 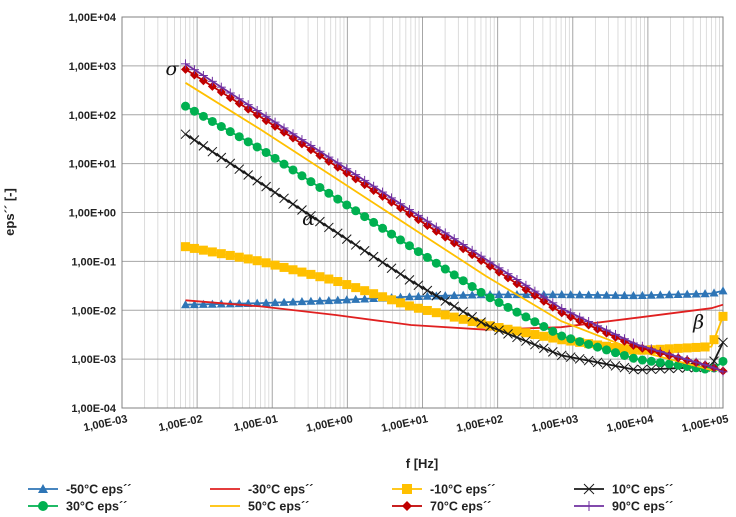 What do you see at coordinates (93, 18) in the screenshot?
I see `y-tick-label: 1,00E+04` at bounding box center [93, 18].